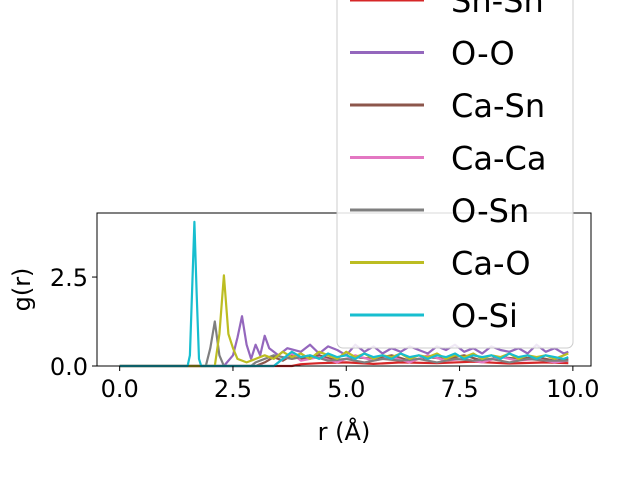  I want to click on series-line-sn-sn, so click(344, 364).